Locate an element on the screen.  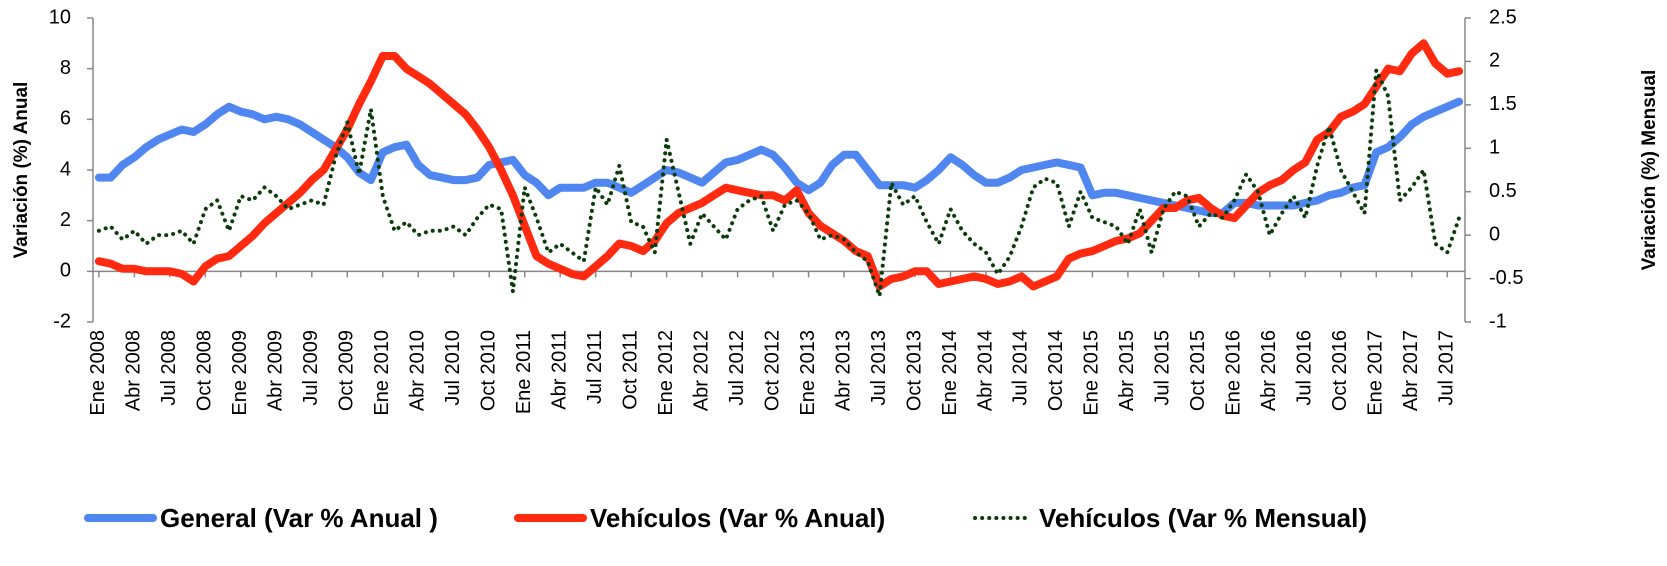
x-tick-label: Ene 2016 is located at coordinates (1234, 373).